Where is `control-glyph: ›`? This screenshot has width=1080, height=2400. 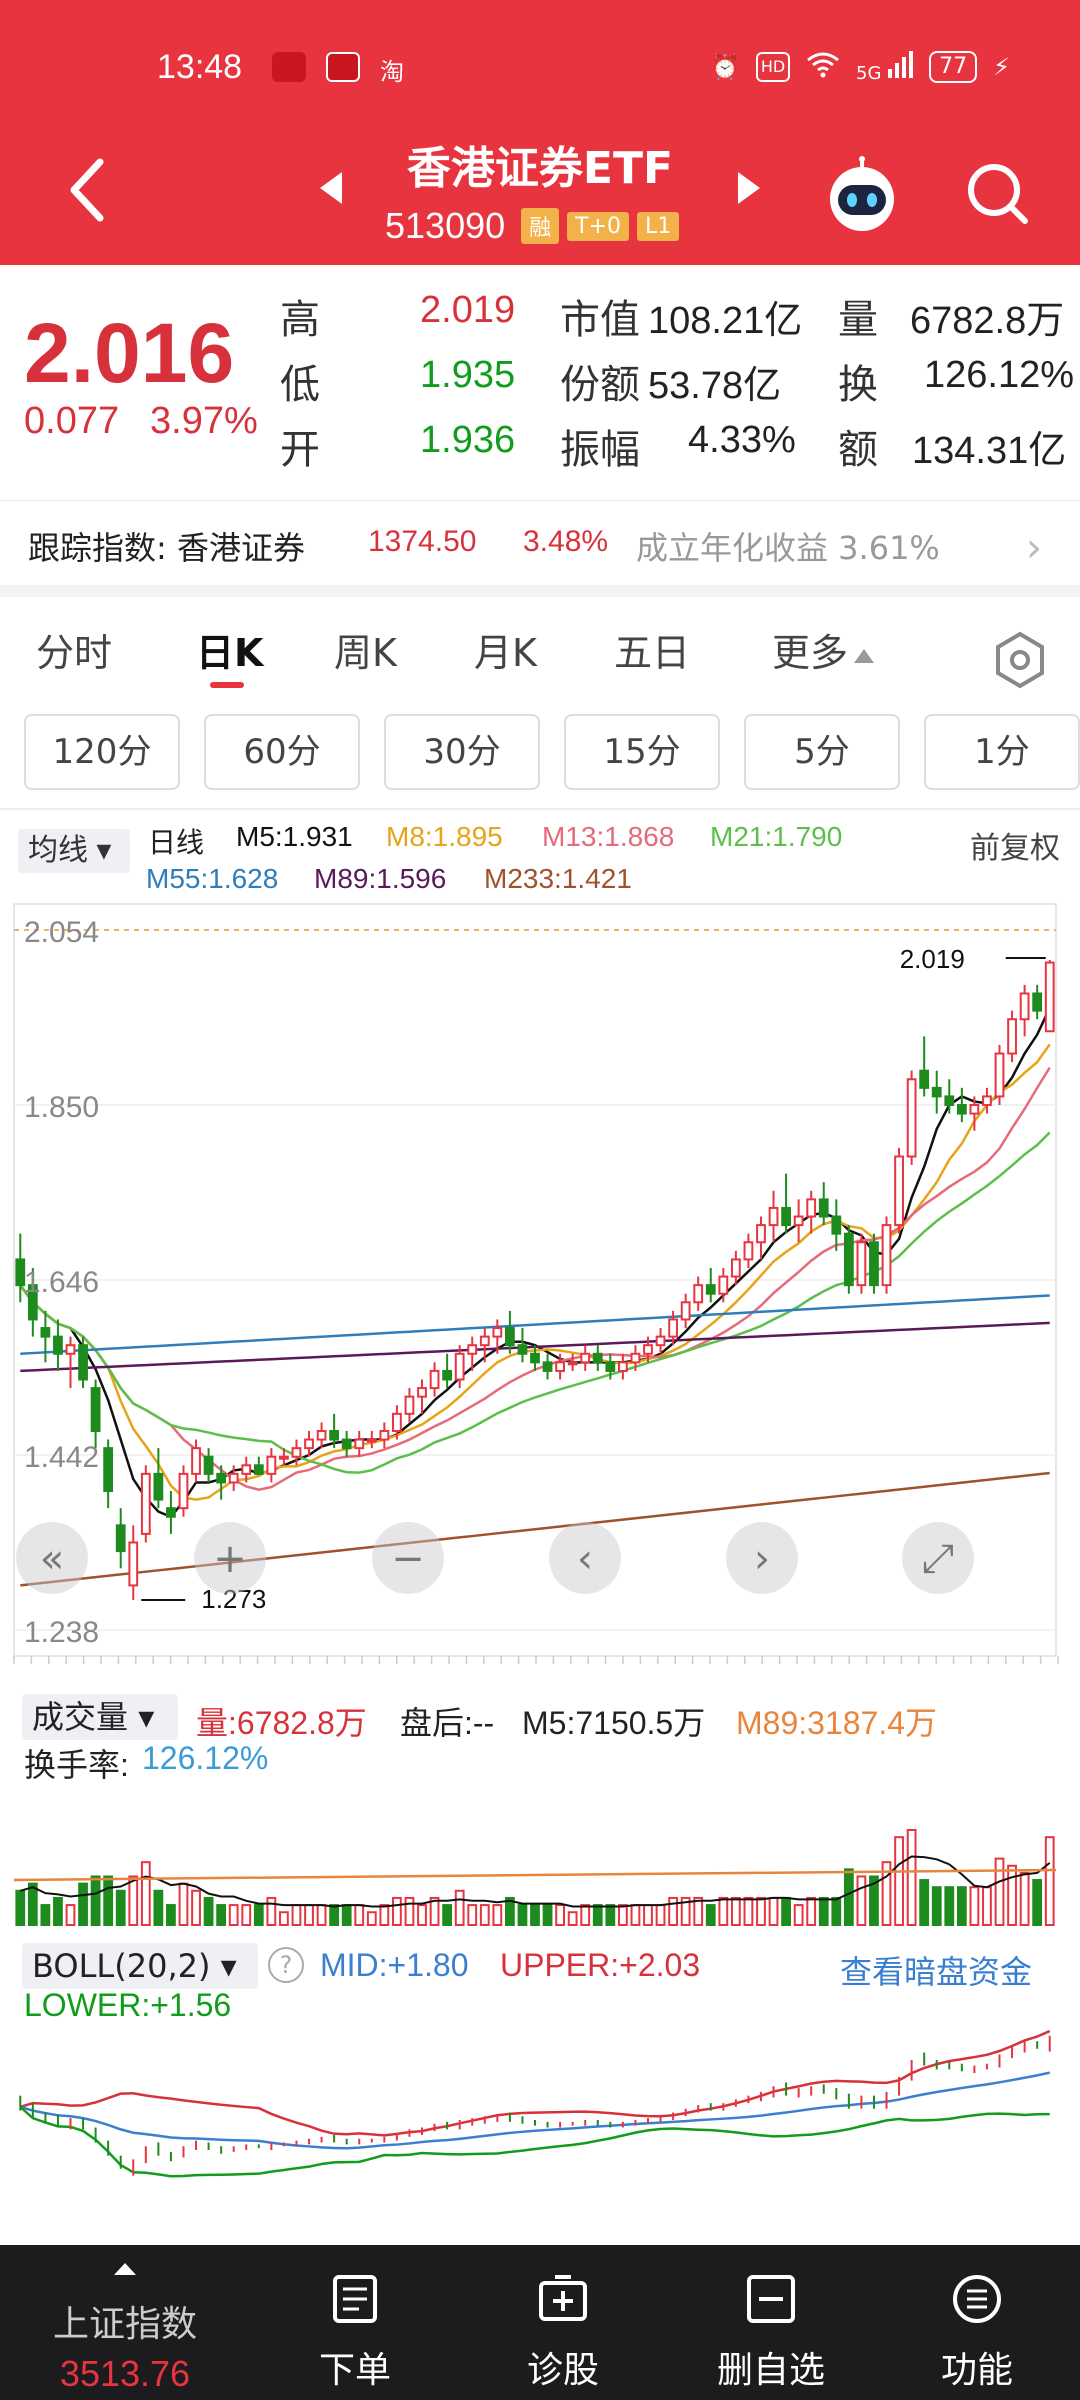
control-glyph: › is located at coordinates (762, 1559).